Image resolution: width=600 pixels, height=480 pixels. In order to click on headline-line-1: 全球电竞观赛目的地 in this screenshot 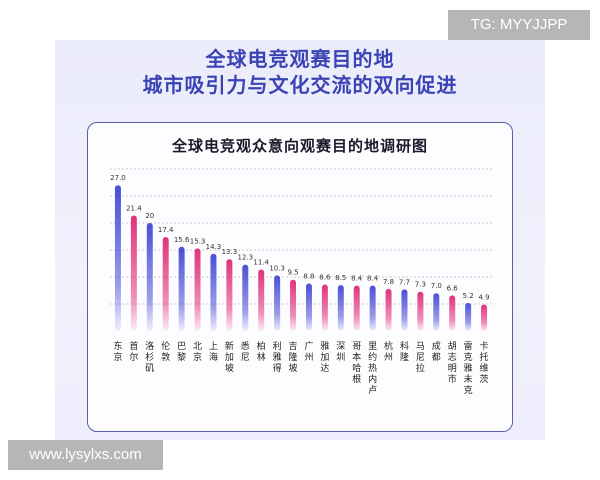, I will do `click(300, 59)`.